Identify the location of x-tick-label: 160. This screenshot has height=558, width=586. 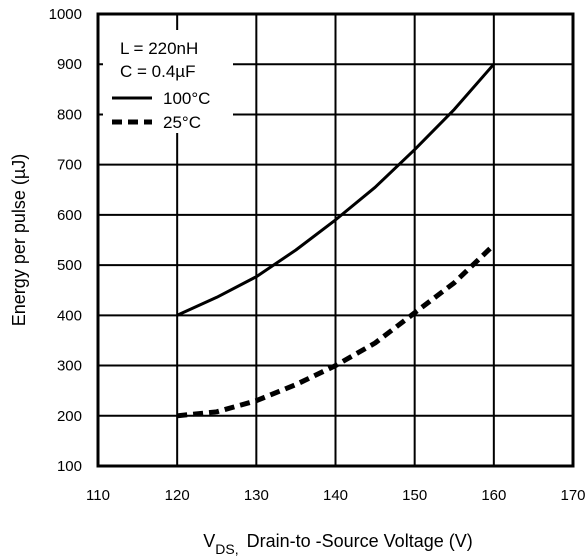
(493, 495).